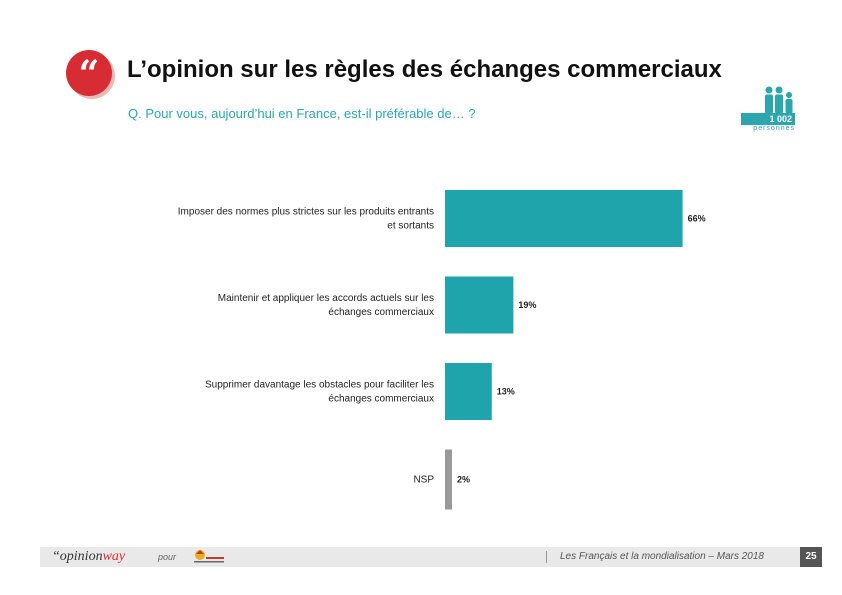  I want to click on footer-pour: pour, so click(167, 557).